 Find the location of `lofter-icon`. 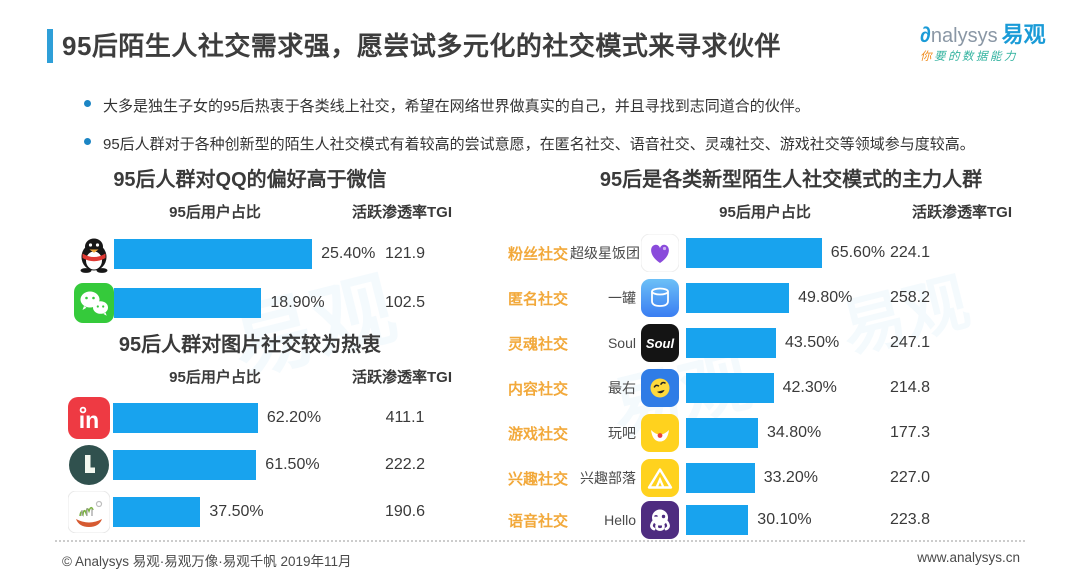

lofter-icon is located at coordinates (89, 465).